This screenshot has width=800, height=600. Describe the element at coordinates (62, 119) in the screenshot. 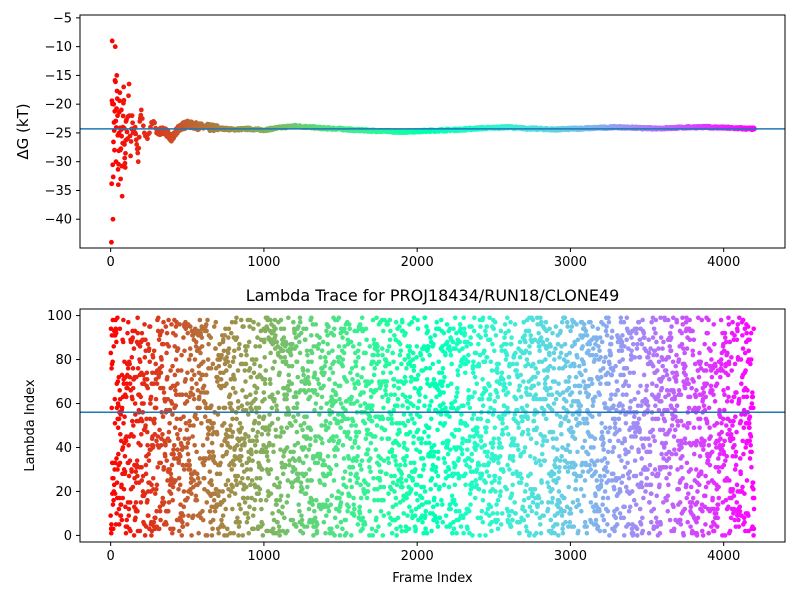

I see `delta-g-y-ticks: −5−10−15−20−25−30−35−40` at that location.